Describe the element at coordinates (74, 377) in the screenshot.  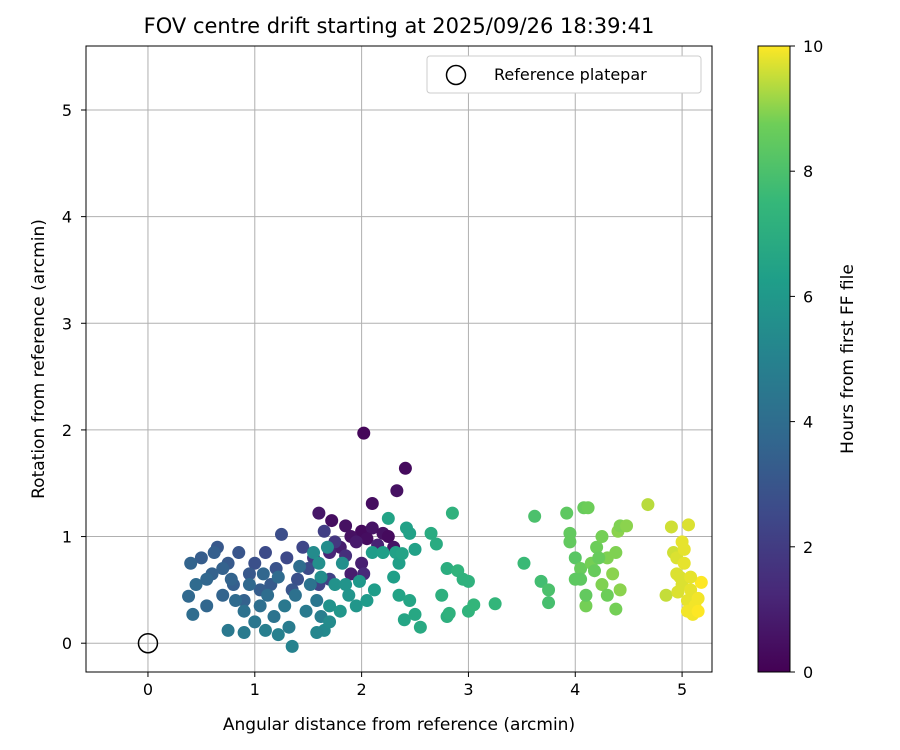
I see `y-axis-ticks: 0 1 2 3 4 5` at that location.